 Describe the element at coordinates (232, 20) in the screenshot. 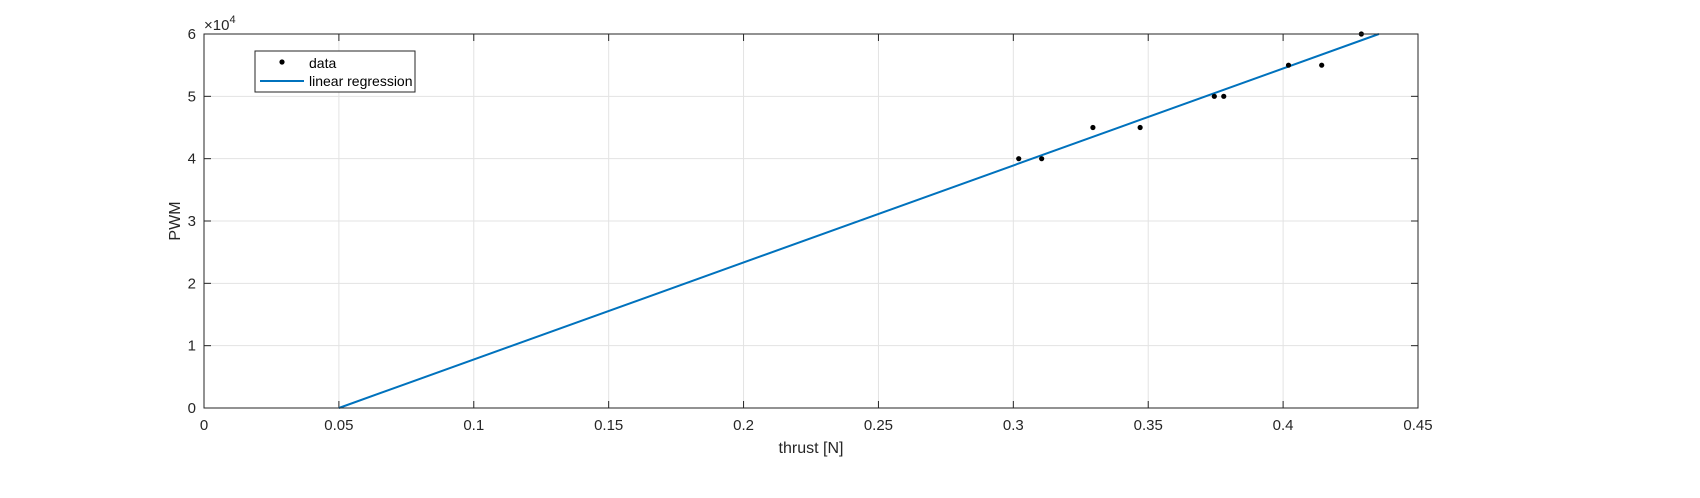

I see `y-exponent-power: 4` at that location.